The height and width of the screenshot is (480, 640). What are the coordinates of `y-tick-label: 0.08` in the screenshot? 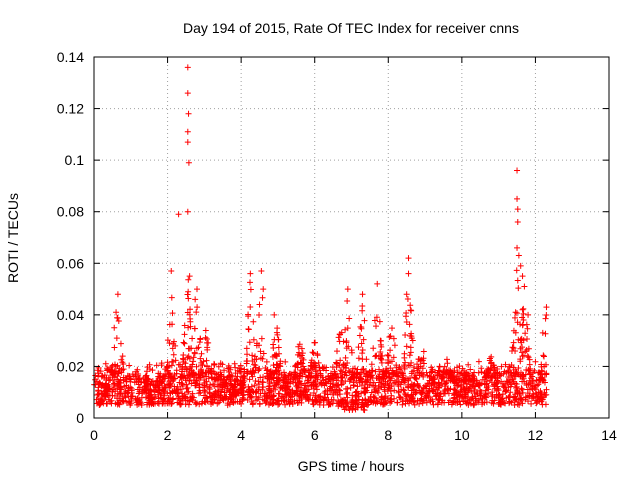 It's located at (70, 212).